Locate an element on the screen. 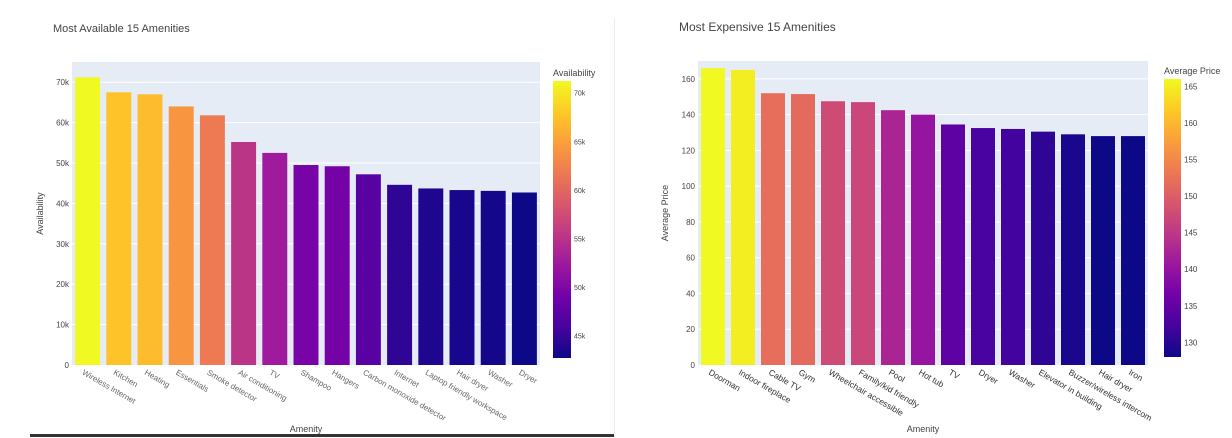  x-tick-label: Indoor fireplace is located at coordinates (765, 386).